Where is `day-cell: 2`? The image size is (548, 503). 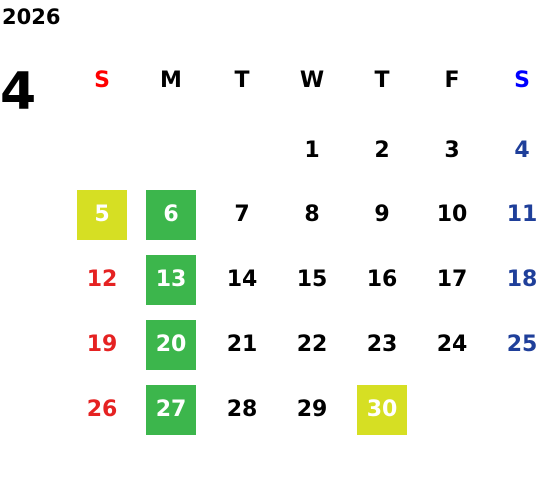
day-cell: 2 is located at coordinates (382, 150).